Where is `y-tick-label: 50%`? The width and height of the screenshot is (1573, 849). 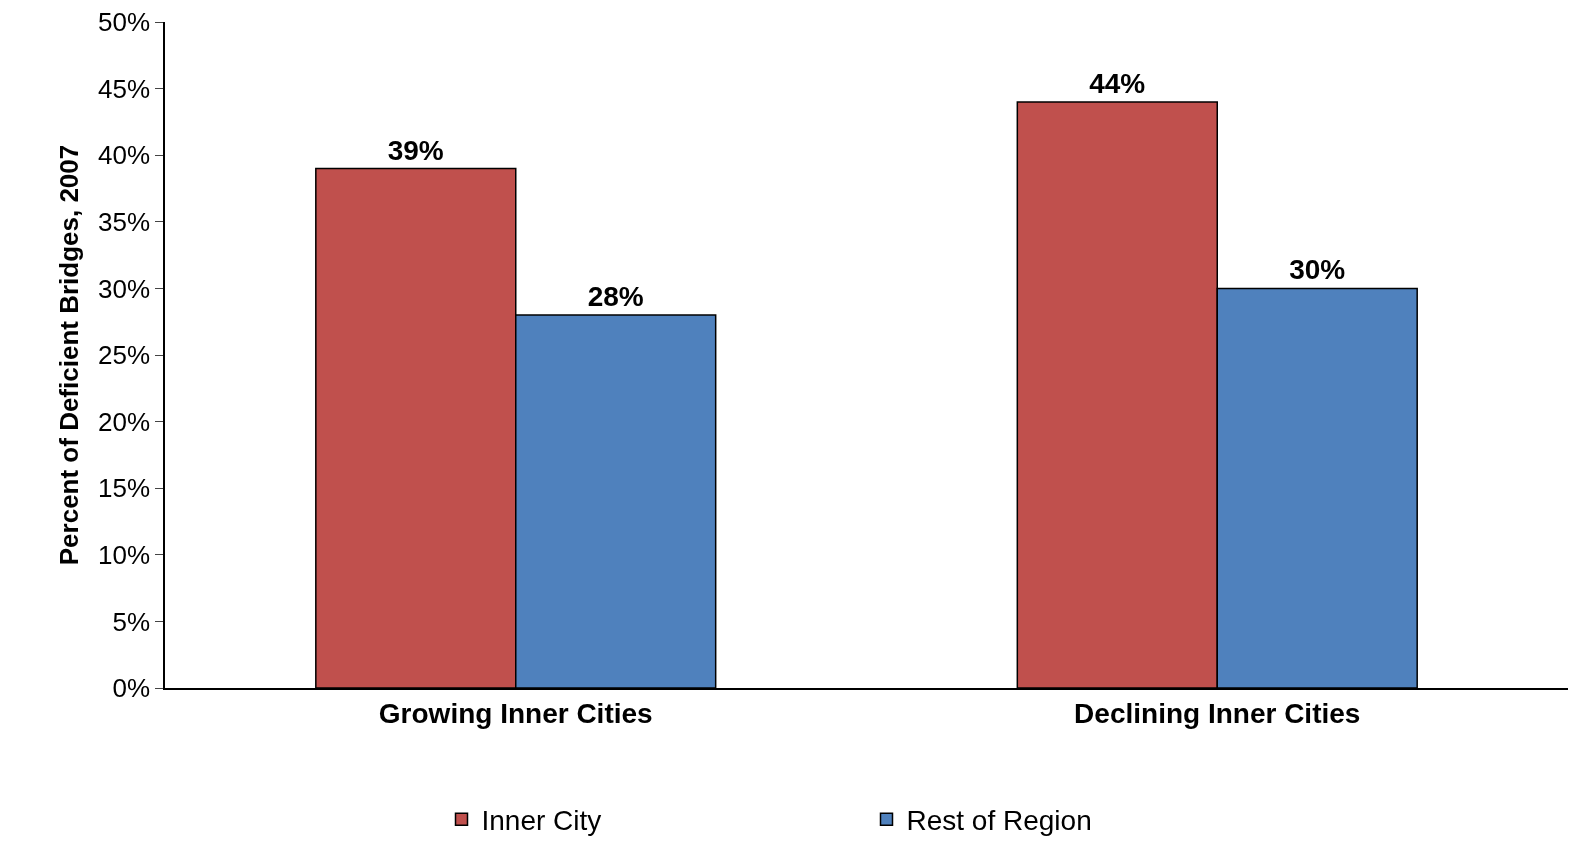 y-tick-label: 50% is located at coordinates (124, 22).